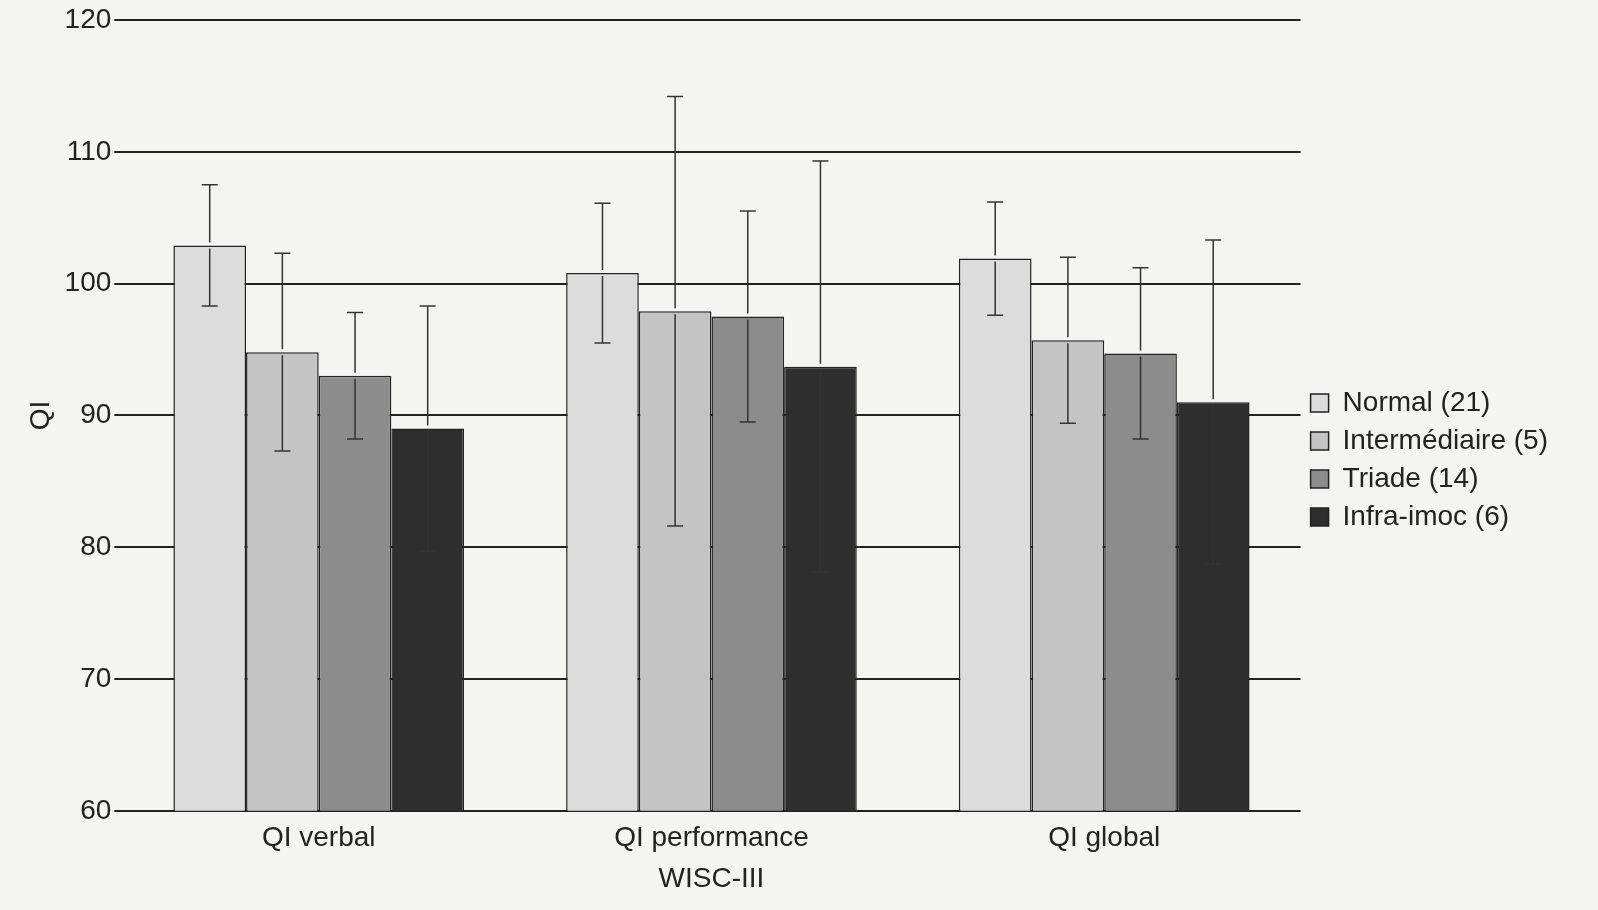  Describe the element at coordinates (96, 414) in the screenshot. I see `y-tick-label: 90` at that location.